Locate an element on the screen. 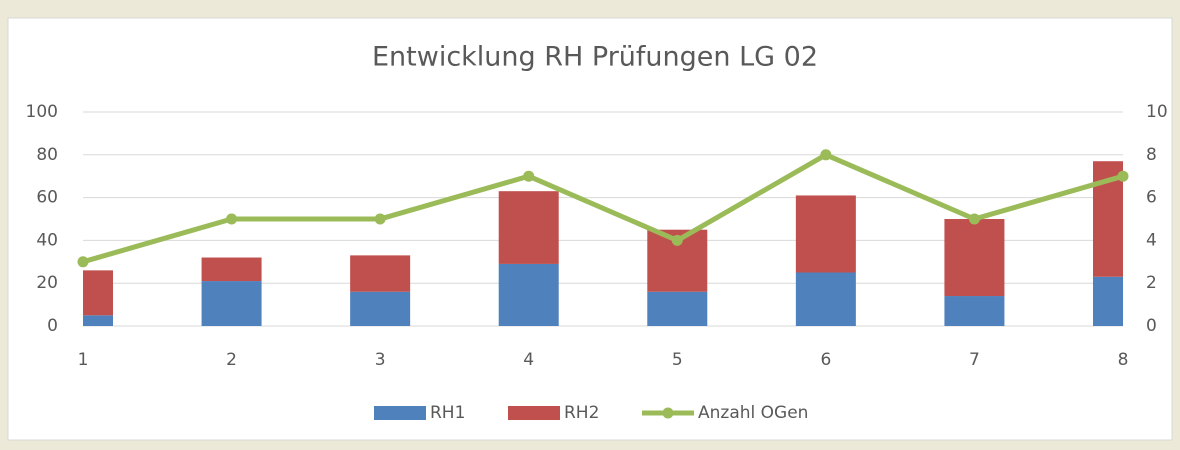 The height and width of the screenshot is (450, 1180). legend-label: Anzahl OGen is located at coordinates (753, 413).